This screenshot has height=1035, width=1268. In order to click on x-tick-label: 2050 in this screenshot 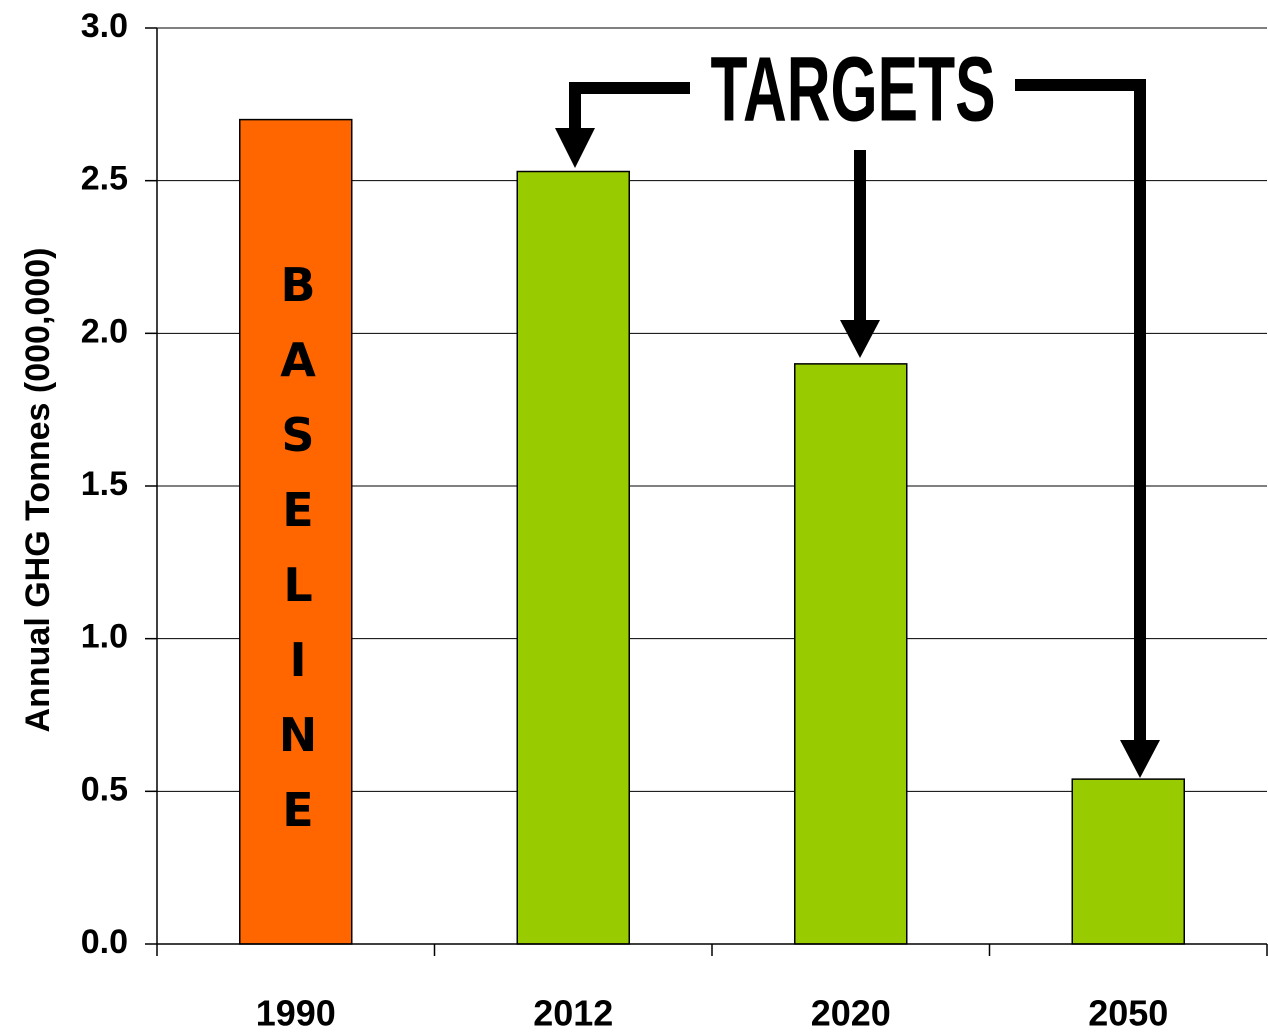, I will do `click(1128, 1013)`.